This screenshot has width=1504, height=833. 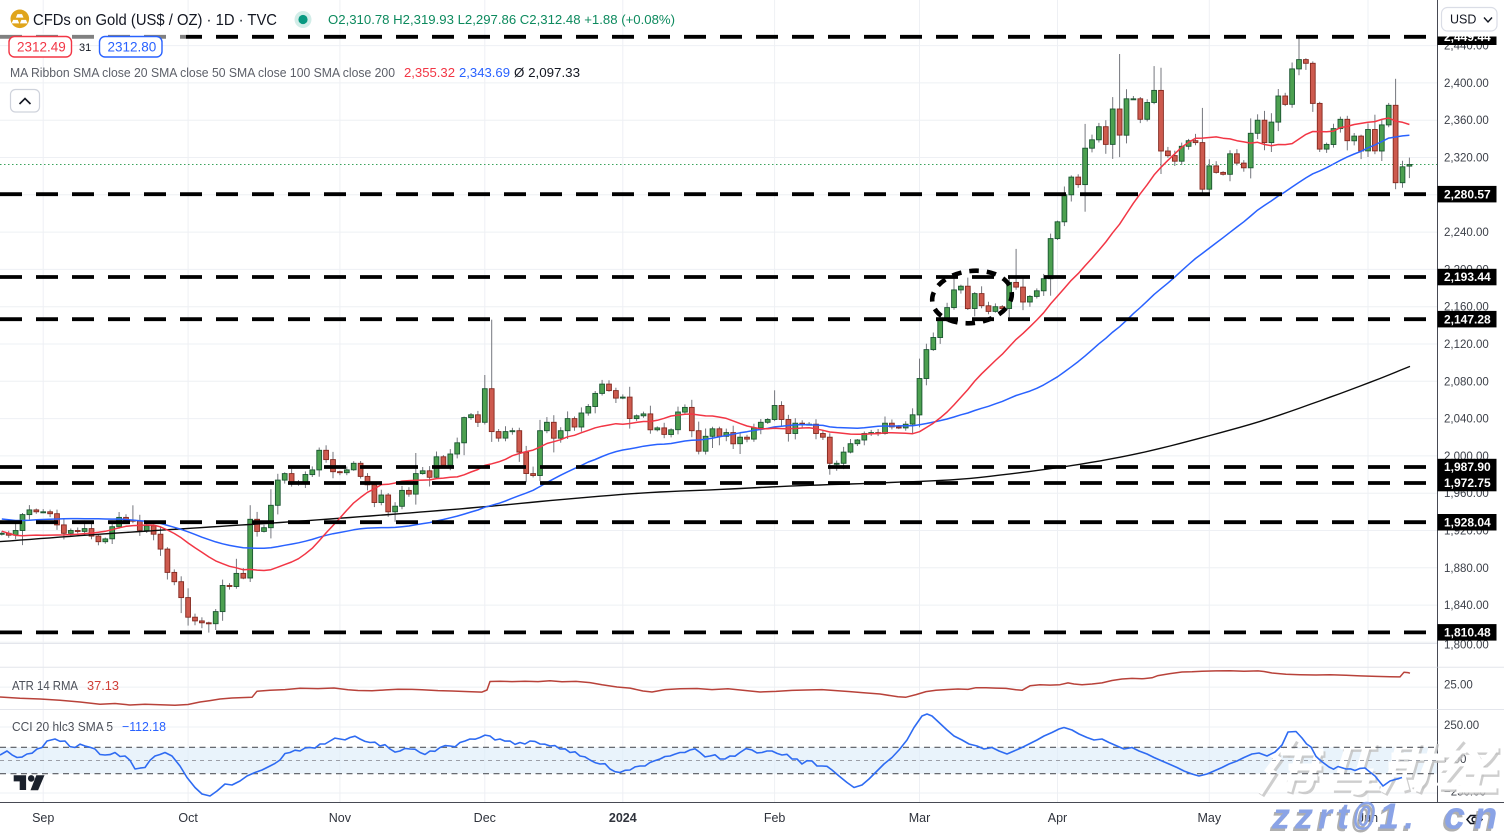 What do you see at coordinates (1466, 233) in the screenshot?
I see `svg-text: 2,240.00` at bounding box center [1466, 233].